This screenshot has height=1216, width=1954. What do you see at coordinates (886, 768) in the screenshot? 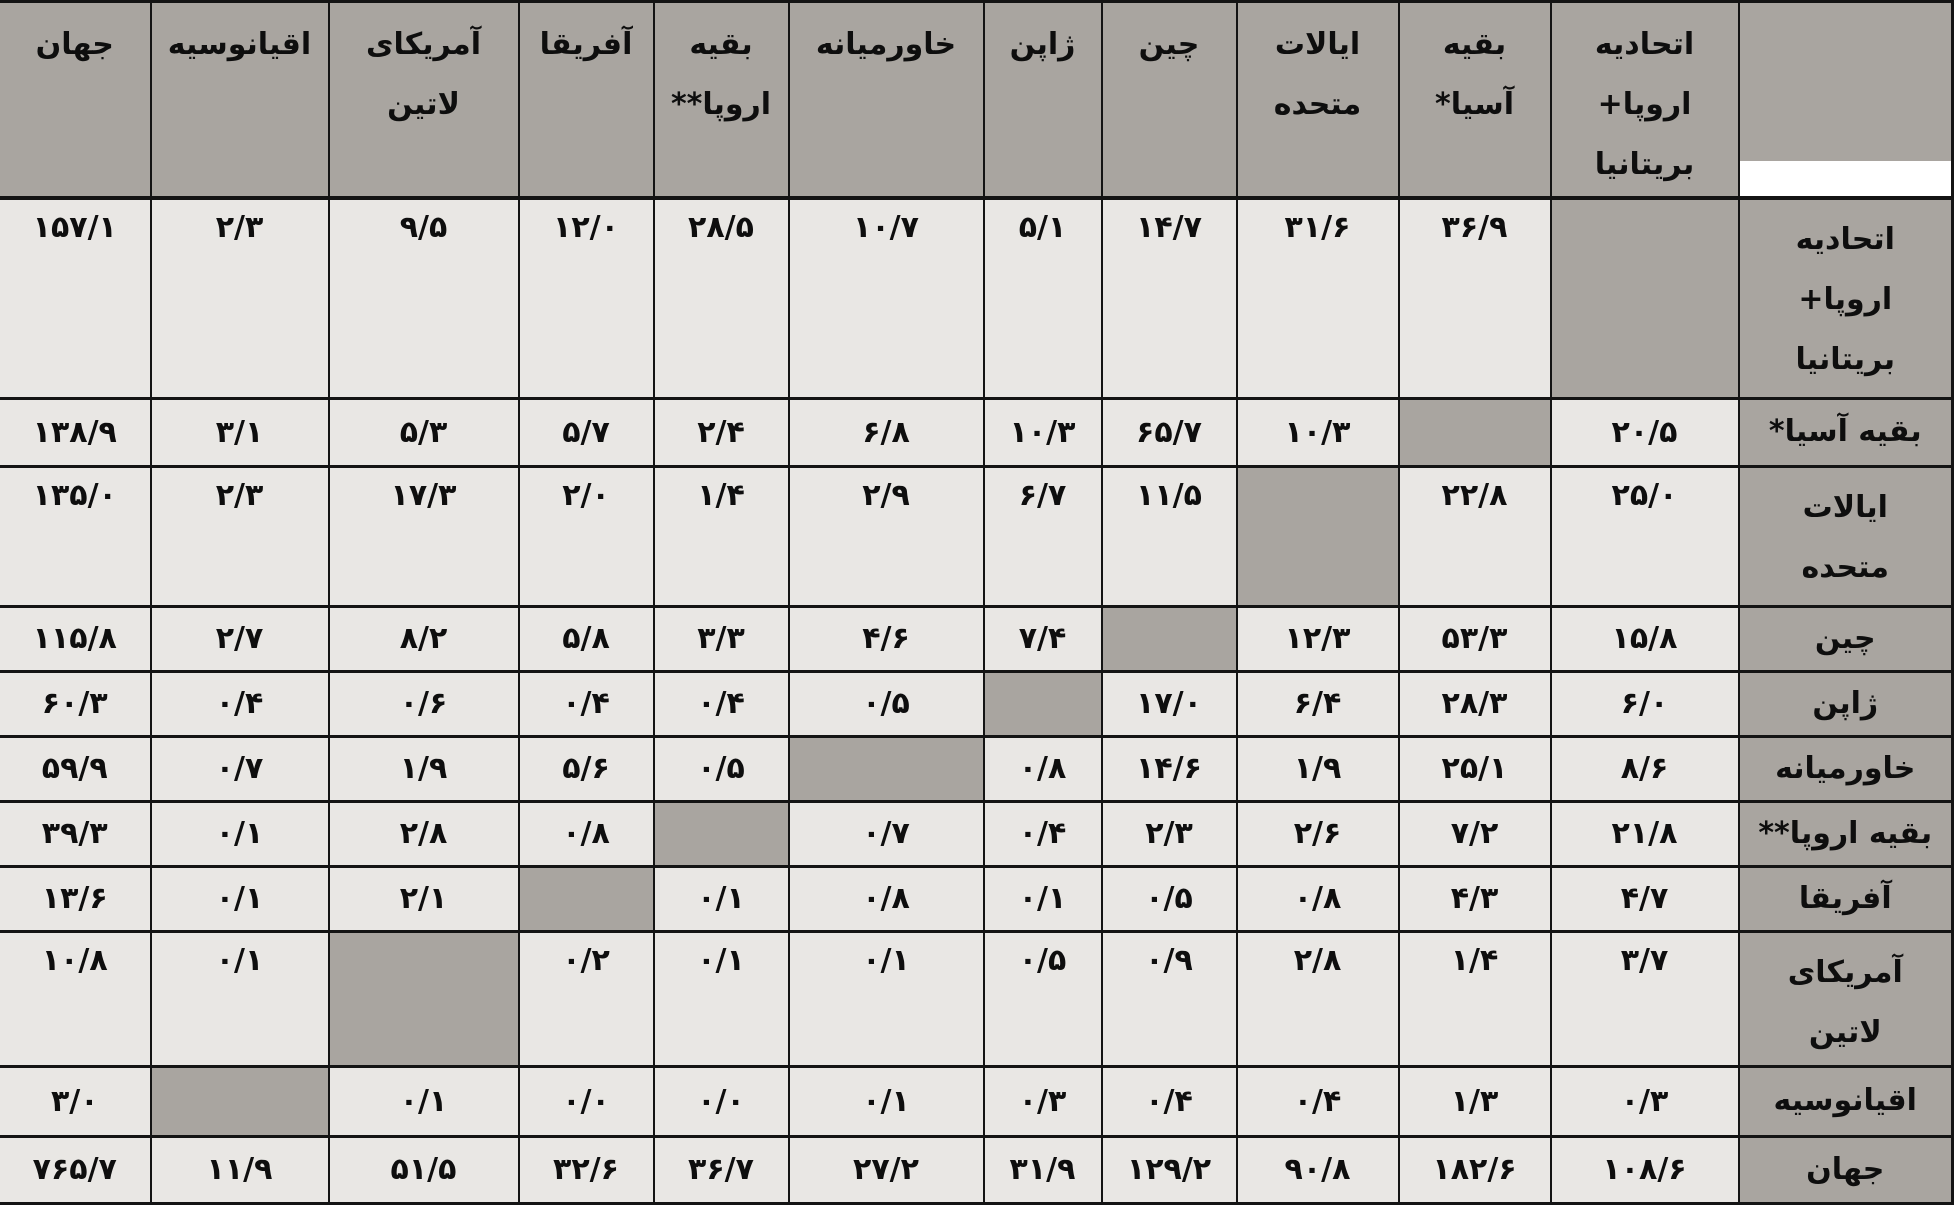
I see `diagonal-cell-middle-east` at bounding box center [886, 768].